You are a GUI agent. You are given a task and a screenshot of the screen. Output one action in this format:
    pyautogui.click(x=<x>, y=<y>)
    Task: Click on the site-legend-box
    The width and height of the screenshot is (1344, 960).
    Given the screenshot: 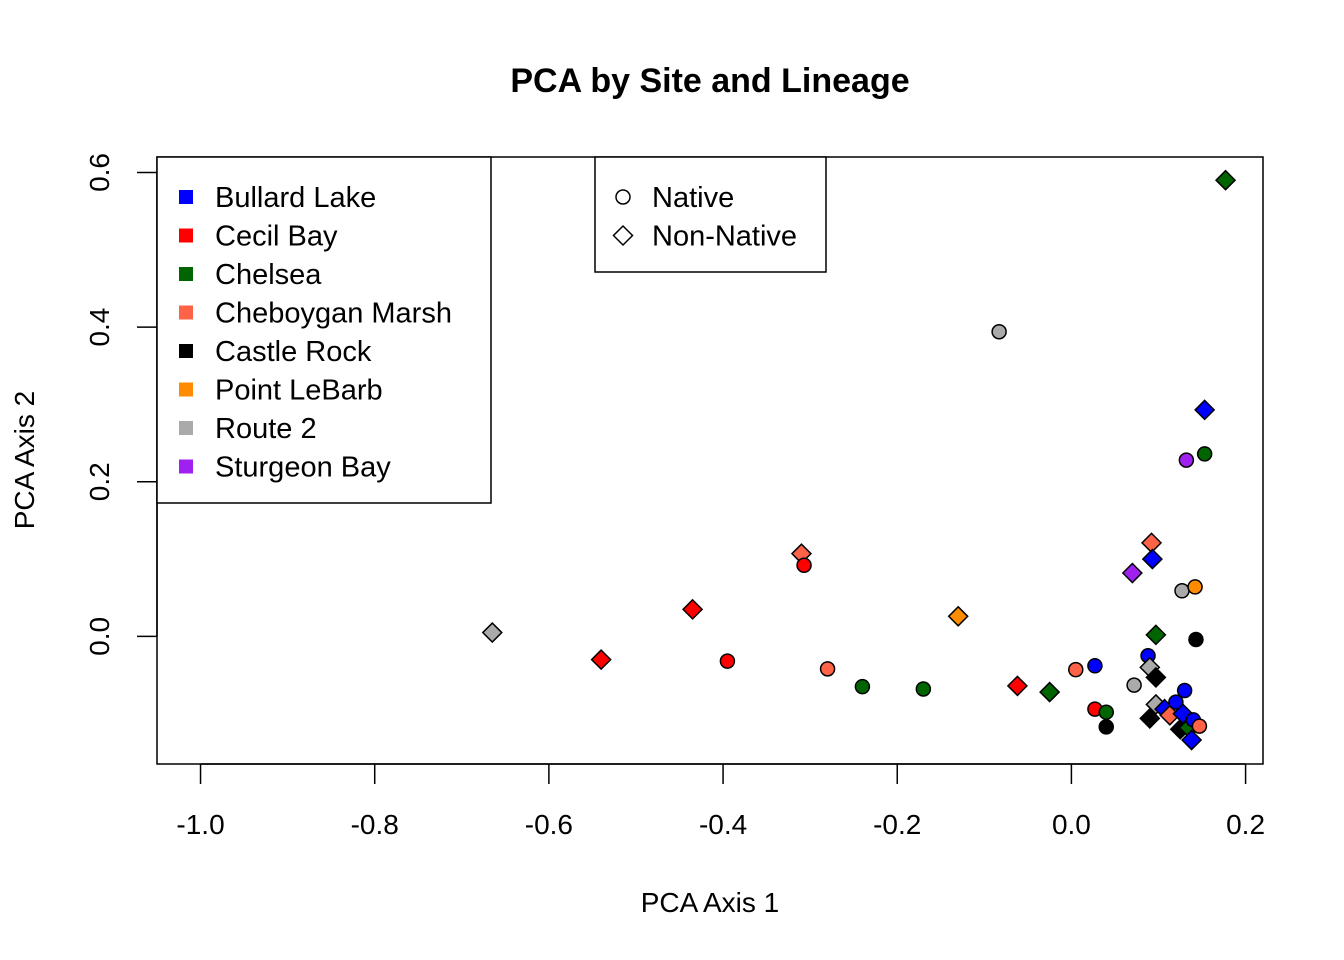 What is the action you would take?
    pyautogui.click(x=324, y=330)
    